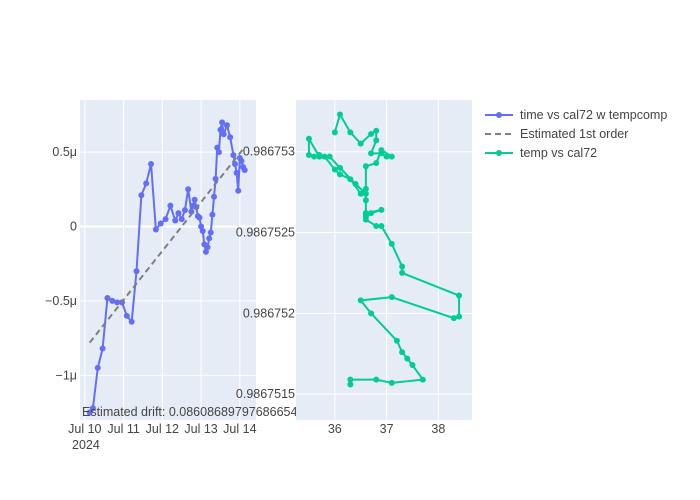  Describe the element at coordinates (265, 233) in the screenshot. I see `right-y-tick-label: 0.9867525` at that location.